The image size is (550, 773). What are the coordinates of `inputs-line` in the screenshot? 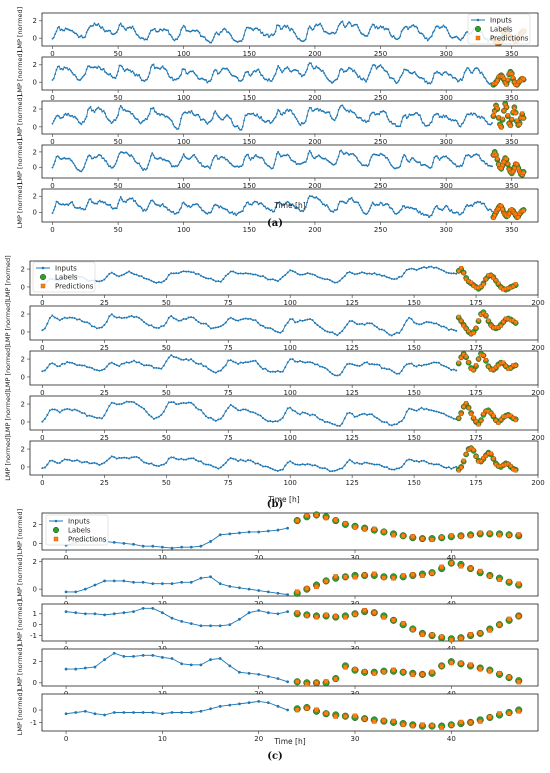 It's located at (177, 586).